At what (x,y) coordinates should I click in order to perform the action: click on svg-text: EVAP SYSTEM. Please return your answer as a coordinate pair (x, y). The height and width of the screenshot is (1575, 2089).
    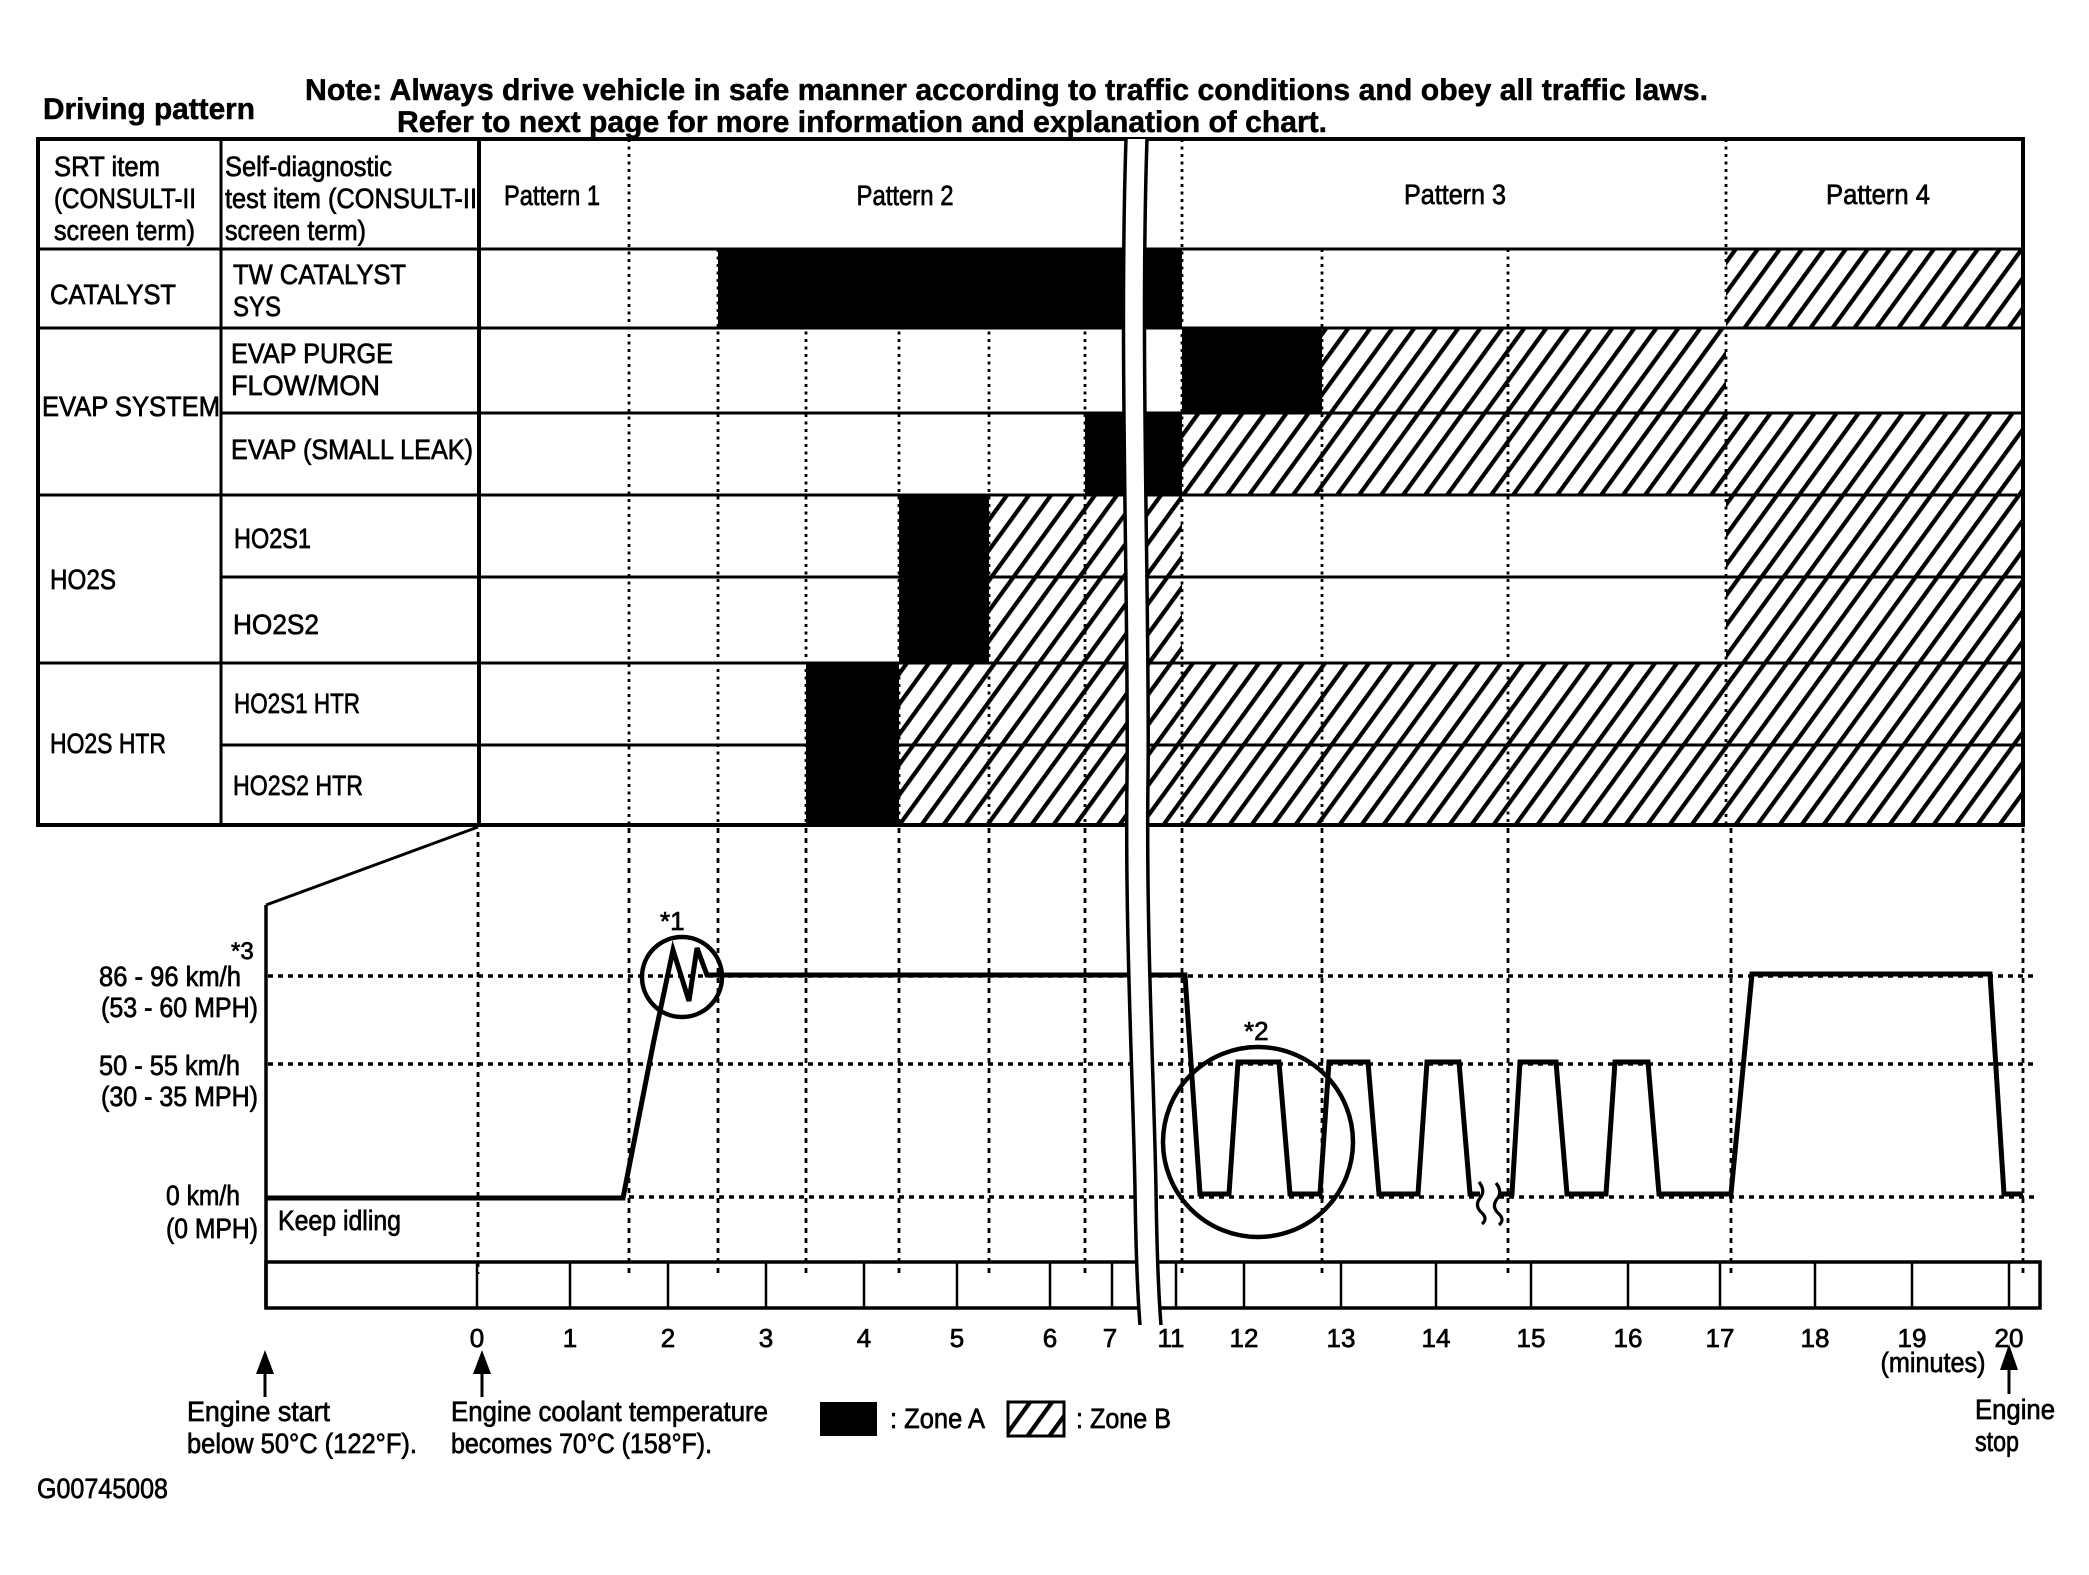
    Looking at the image, I should click on (131, 406).